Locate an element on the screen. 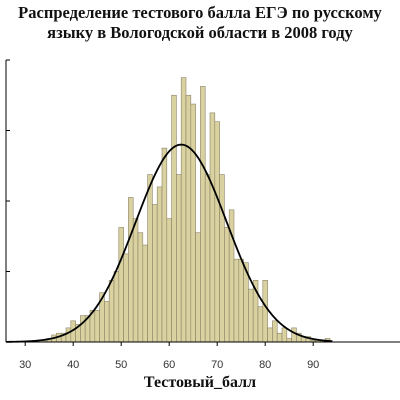 This screenshot has height=400, width=400. x-tick-label: 90 is located at coordinates (313, 365).